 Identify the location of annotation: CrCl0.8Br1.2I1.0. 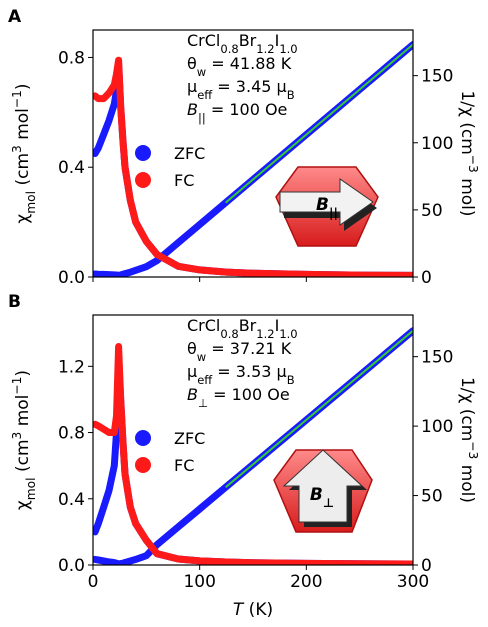
(242, 328).